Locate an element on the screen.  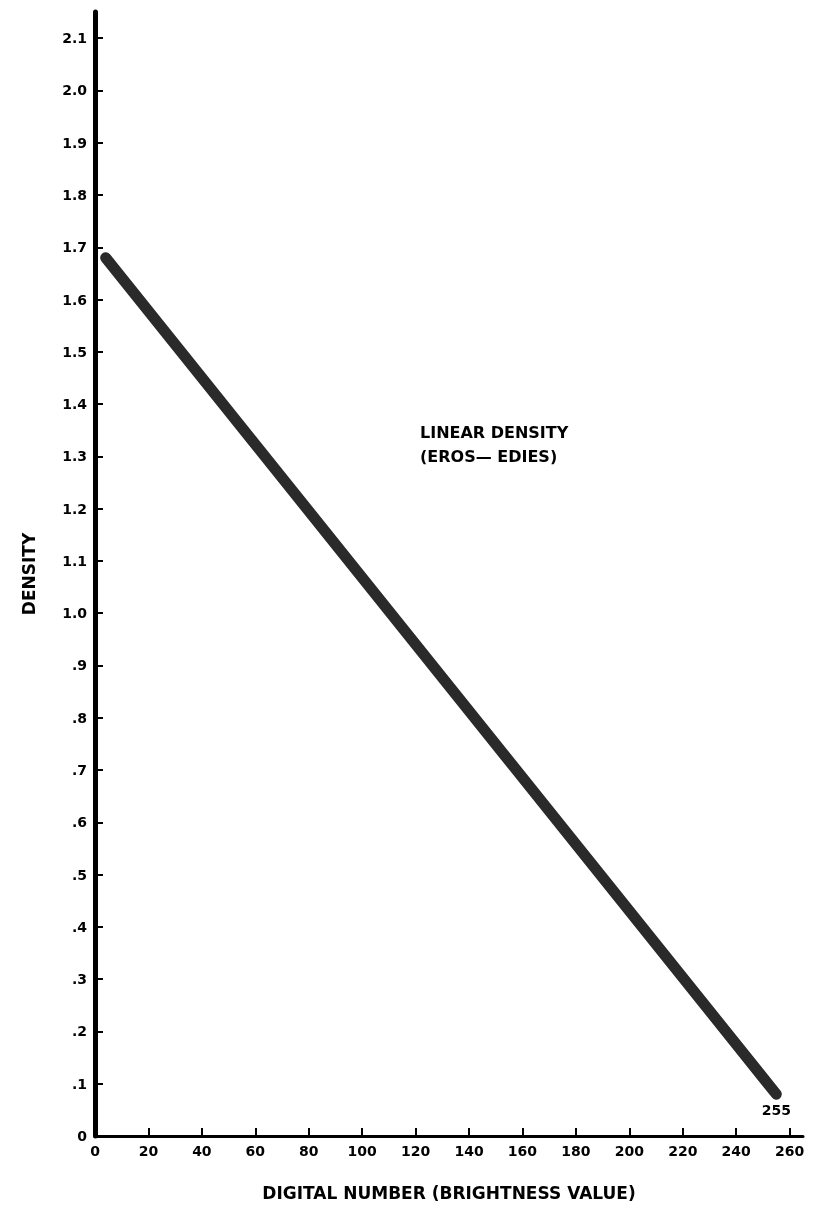
x-tick-label: 240 is located at coordinates (736, 1151).